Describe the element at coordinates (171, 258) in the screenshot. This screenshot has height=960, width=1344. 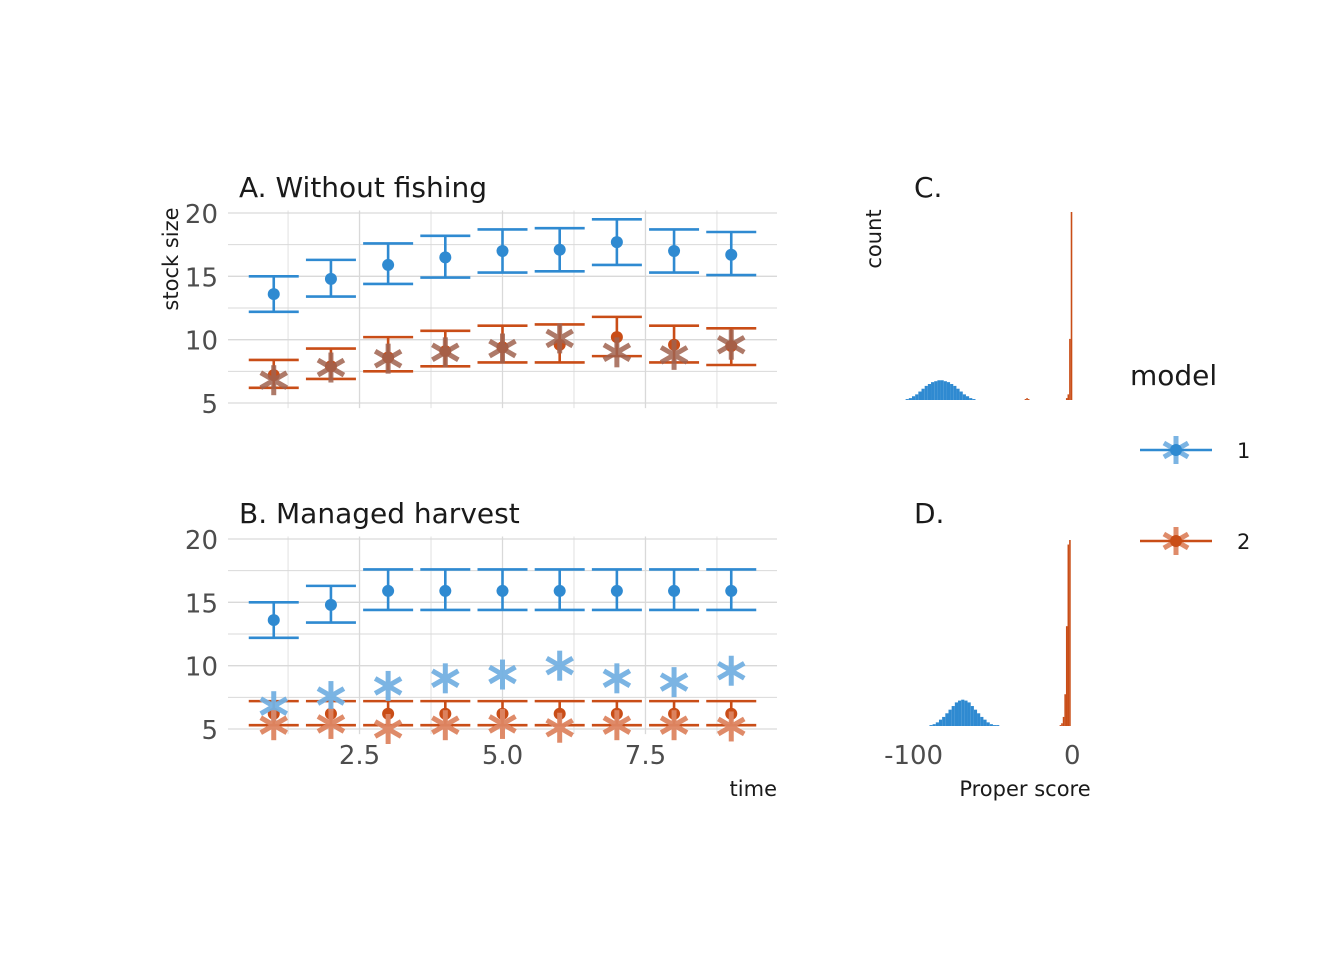
I see `panel-a-y-axis-label: stock size` at that location.